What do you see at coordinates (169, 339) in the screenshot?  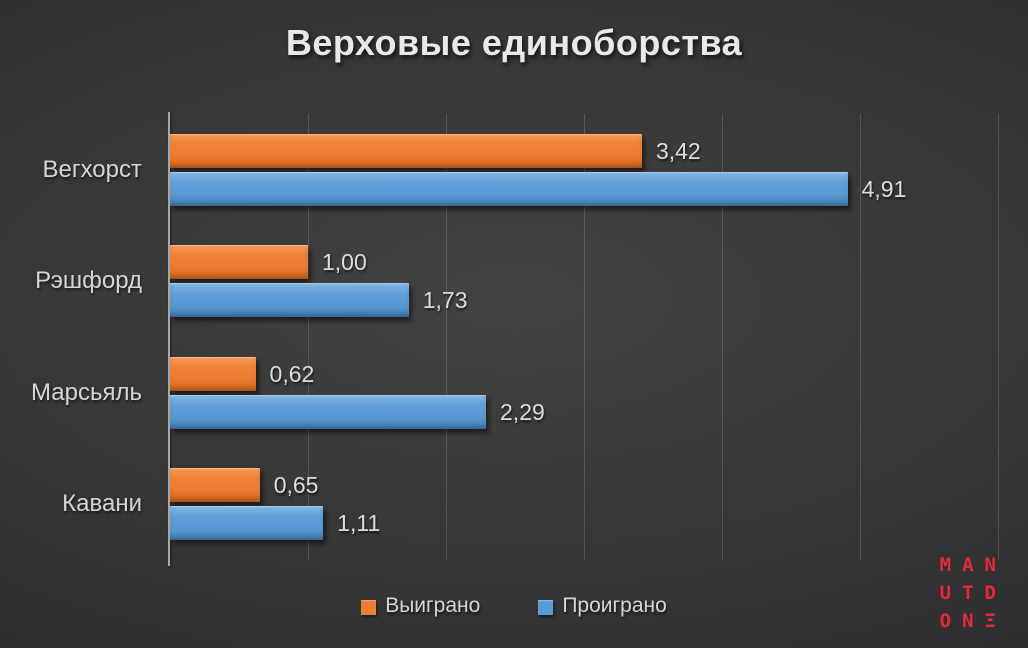 I see `category-axis-line` at bounding box center [169, 339].